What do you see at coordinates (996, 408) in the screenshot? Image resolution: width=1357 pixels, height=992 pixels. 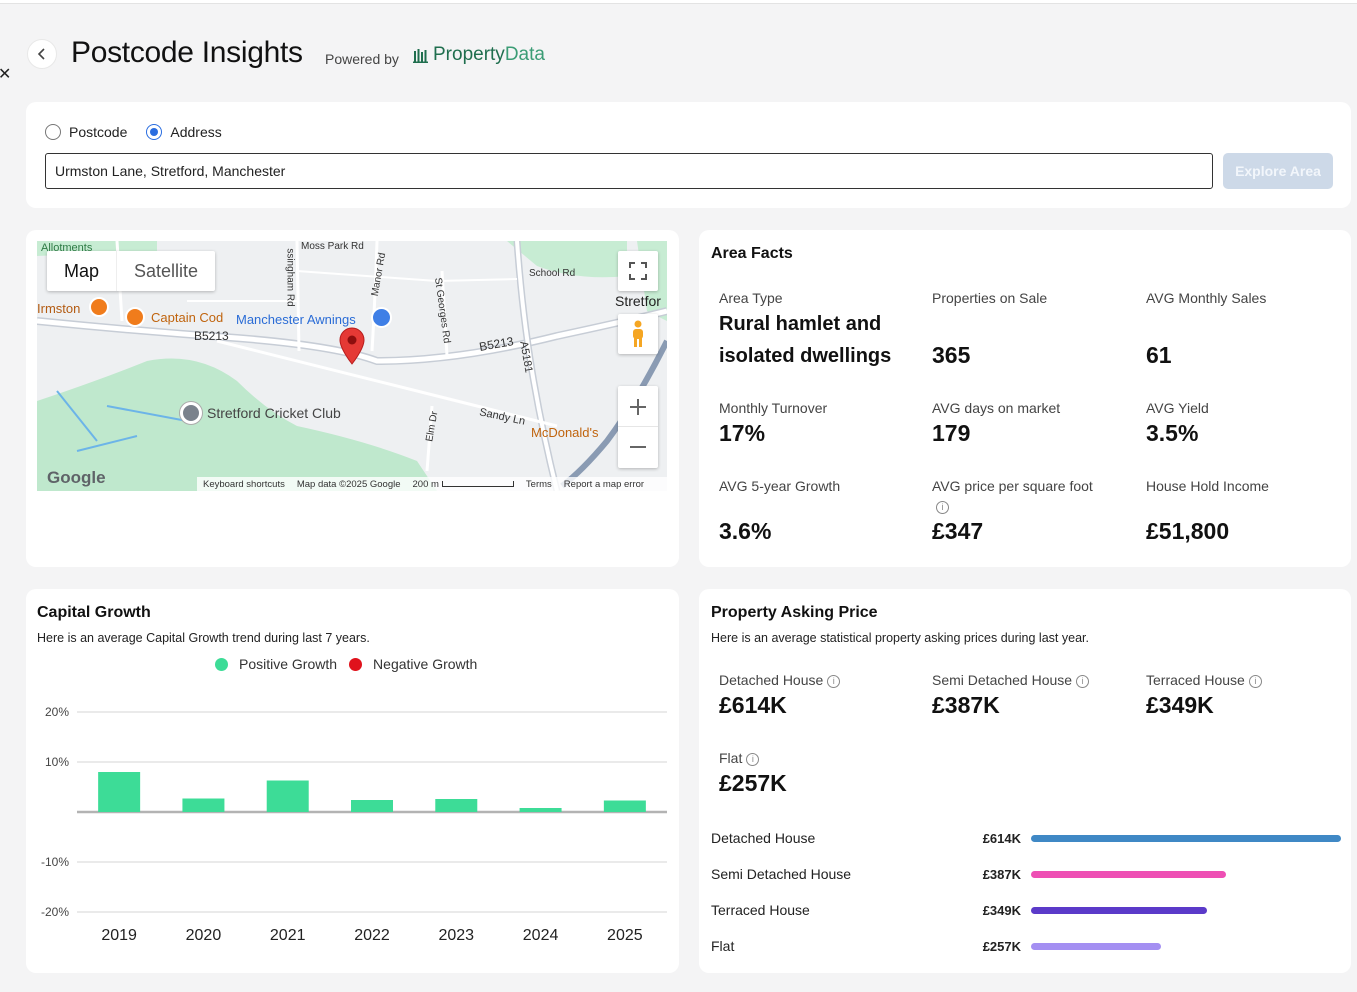 I see `fact-label-avg-days-on-market: AVG days on market` at bounding box center [996, 408].